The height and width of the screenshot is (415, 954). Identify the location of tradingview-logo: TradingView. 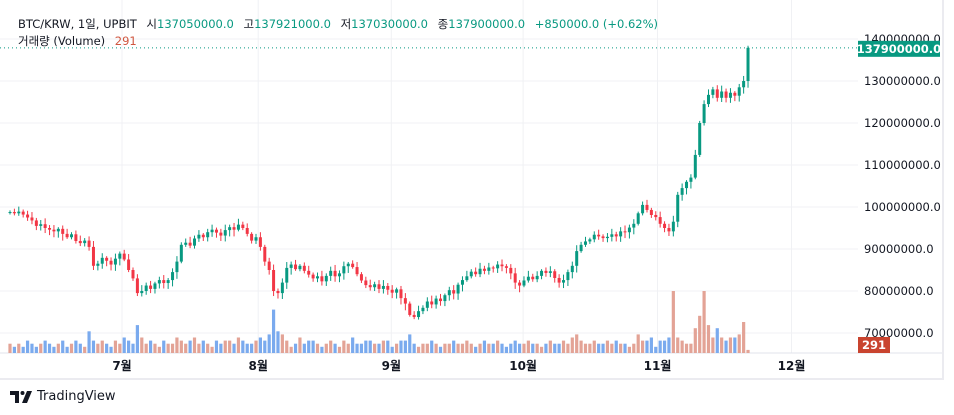
(63, 396).